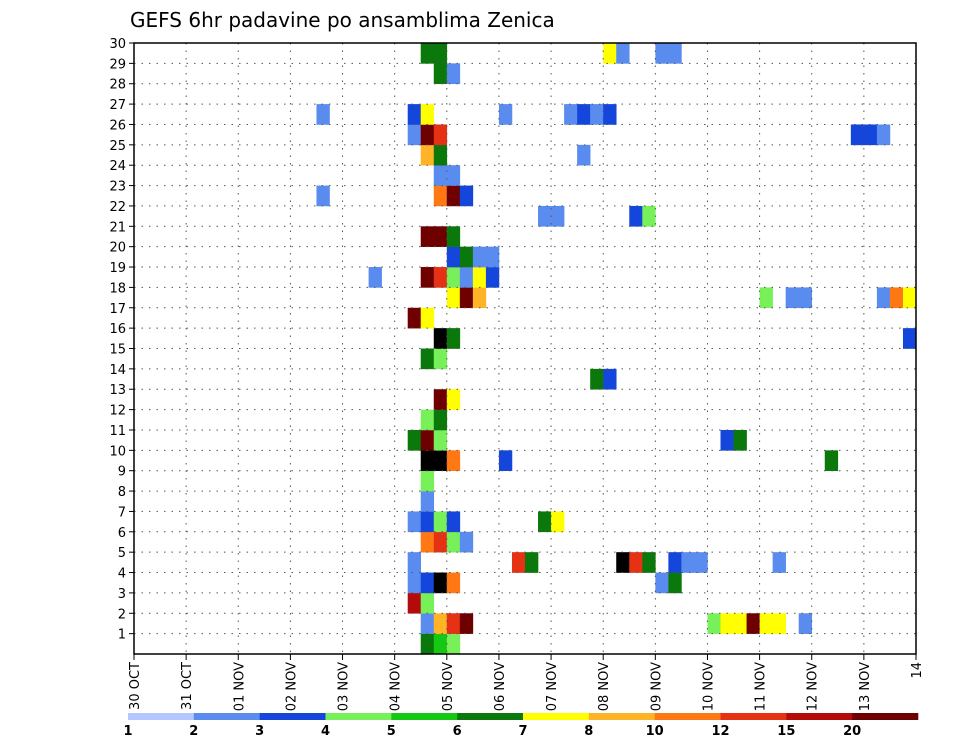  I want to click on legend-label: 8, so click(588, 731).